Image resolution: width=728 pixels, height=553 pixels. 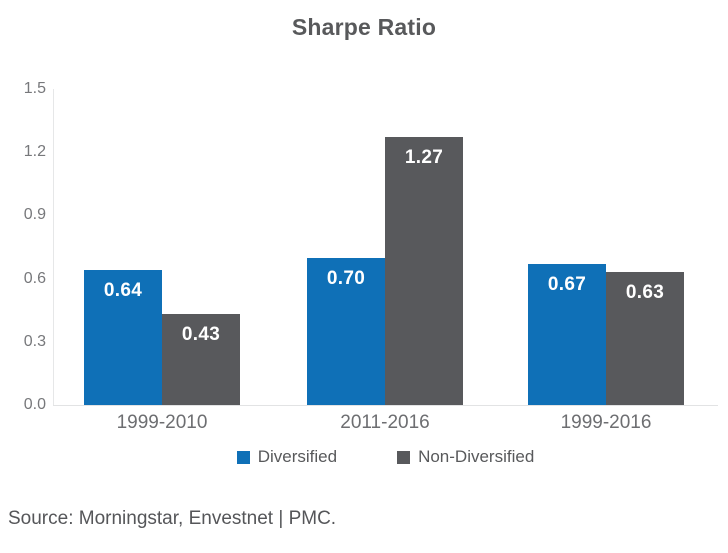 I want to click on bar-value-label: 0.63, so click(x=645, y=292).